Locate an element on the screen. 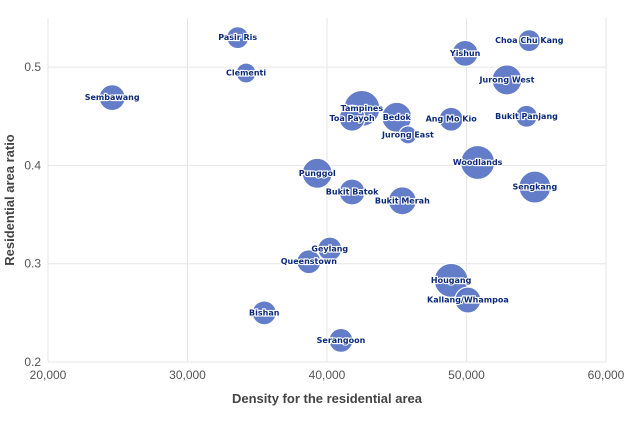 The height and width of the screenshot is (425, 626). x-tick-label: 40,000 is located at coordinates (327, 375).